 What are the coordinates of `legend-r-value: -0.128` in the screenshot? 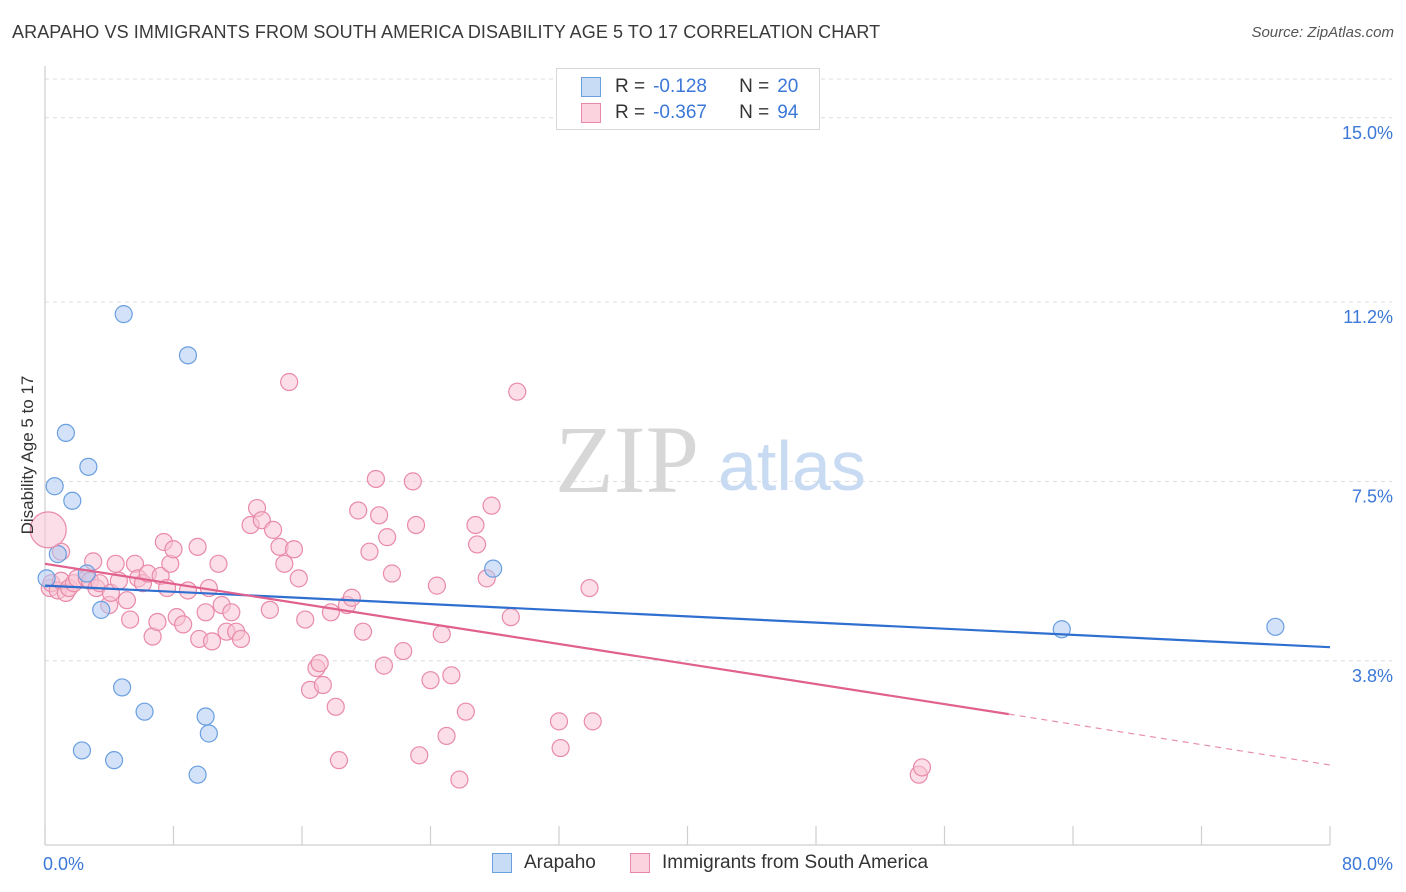 It's located at (680, 86).